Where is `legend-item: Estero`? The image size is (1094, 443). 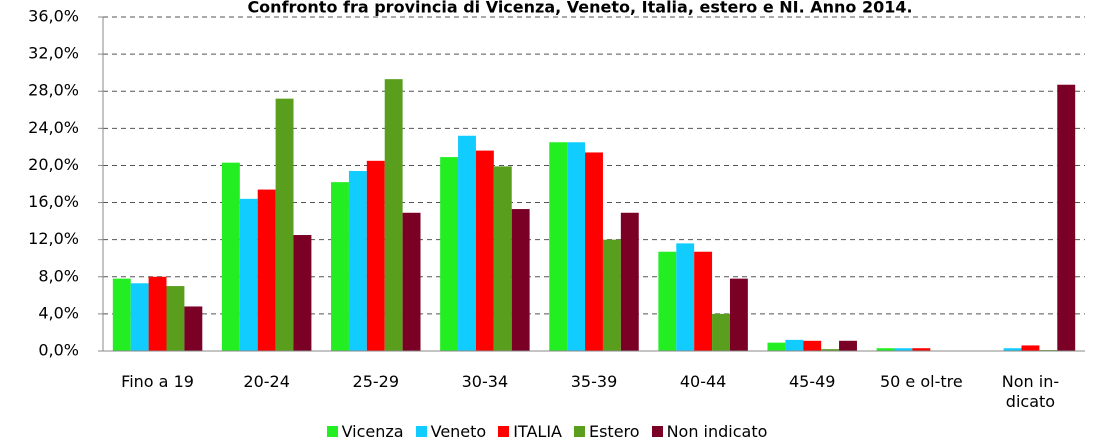 legend-item: Estero is located at coordinates (606, 432).